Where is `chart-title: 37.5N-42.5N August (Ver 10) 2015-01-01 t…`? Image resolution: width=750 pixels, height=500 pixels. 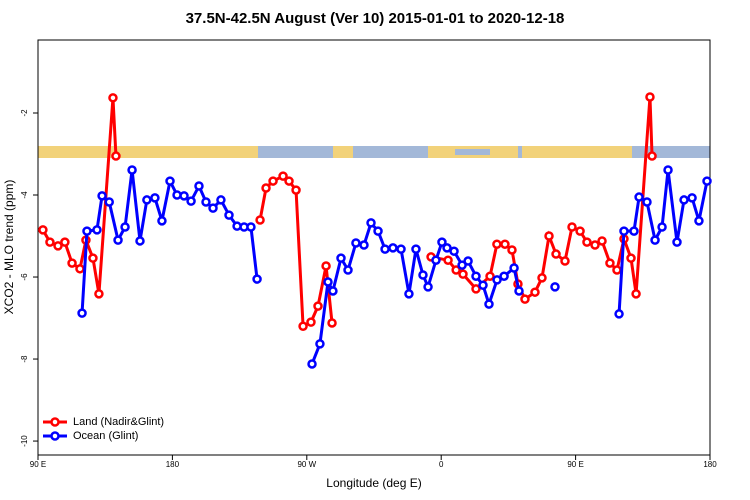
chart-title: 37.5N-42.5N August (Ver 10) 2015-01-01 t… is located at coordinates (375, 18).